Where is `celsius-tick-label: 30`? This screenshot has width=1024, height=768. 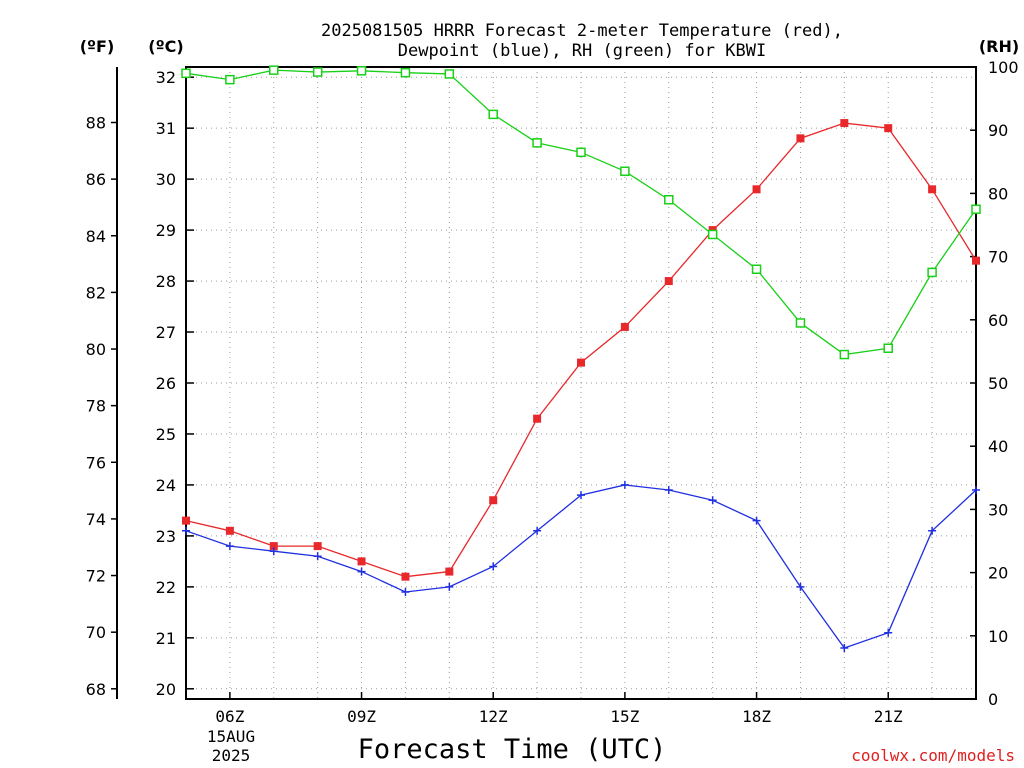
celsius-tick-label: 30 is located at coordinates (166, 179).